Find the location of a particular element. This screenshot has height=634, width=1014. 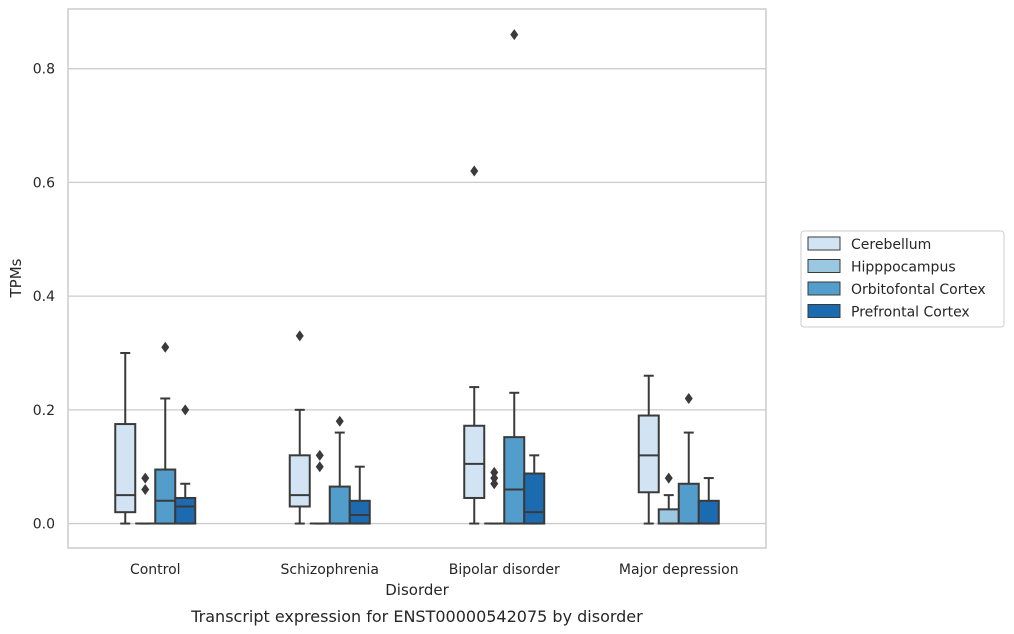

y-tick-label: 0.4 is located at coordinates (44, 297).